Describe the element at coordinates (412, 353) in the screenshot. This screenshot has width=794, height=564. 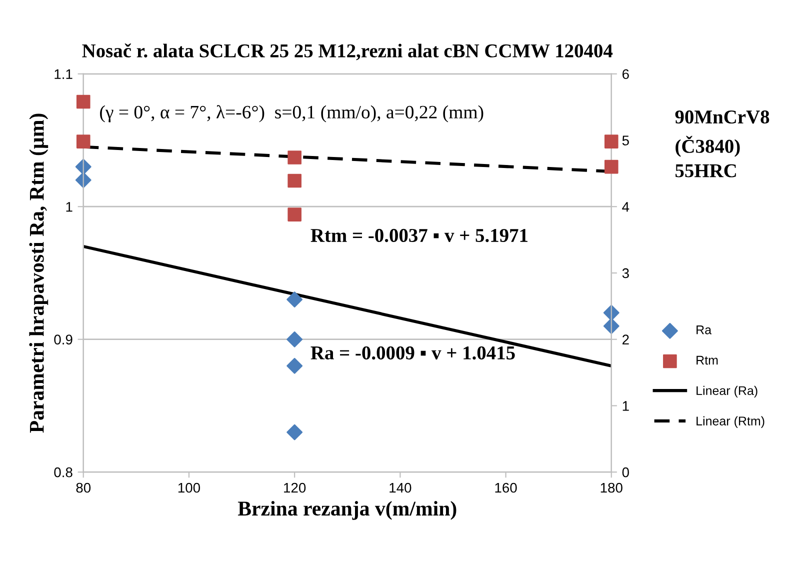
I see `annotation: Ra = -0.0009 ▪ v + 1.0415` at that location.